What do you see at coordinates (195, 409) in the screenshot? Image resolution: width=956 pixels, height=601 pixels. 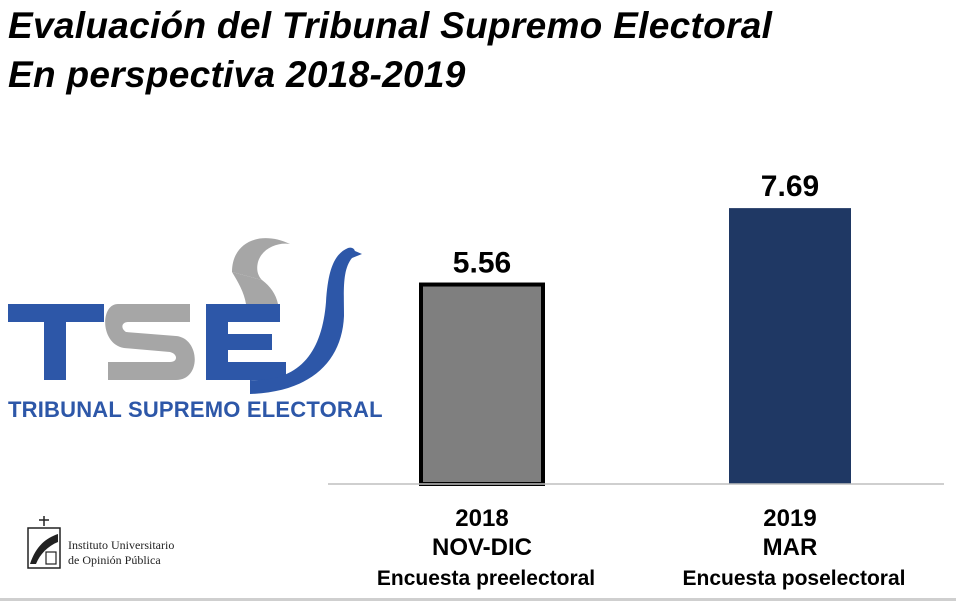 I see `logo-caption: TRIBUNAL SUPREMO ELECTORAL` at bounding box center [195, 409].